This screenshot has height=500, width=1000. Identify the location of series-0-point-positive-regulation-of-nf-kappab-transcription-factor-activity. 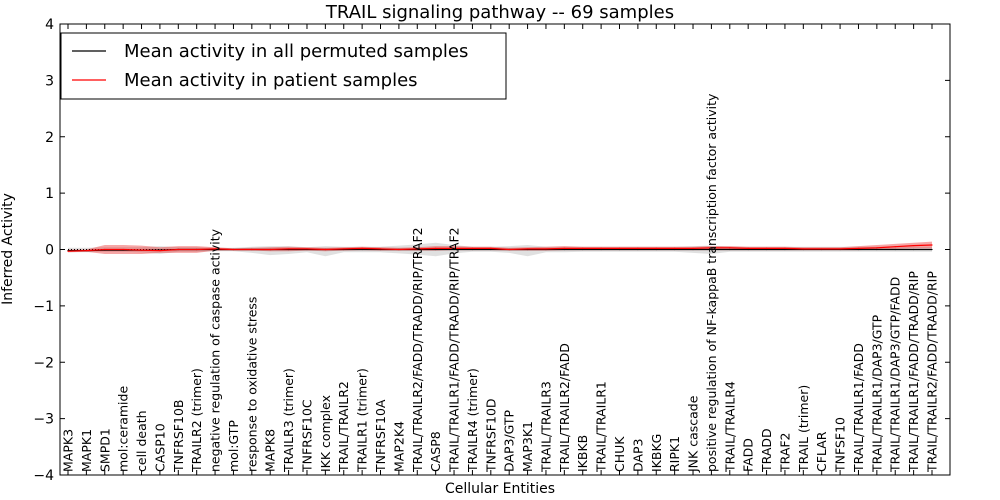
(711, 249).